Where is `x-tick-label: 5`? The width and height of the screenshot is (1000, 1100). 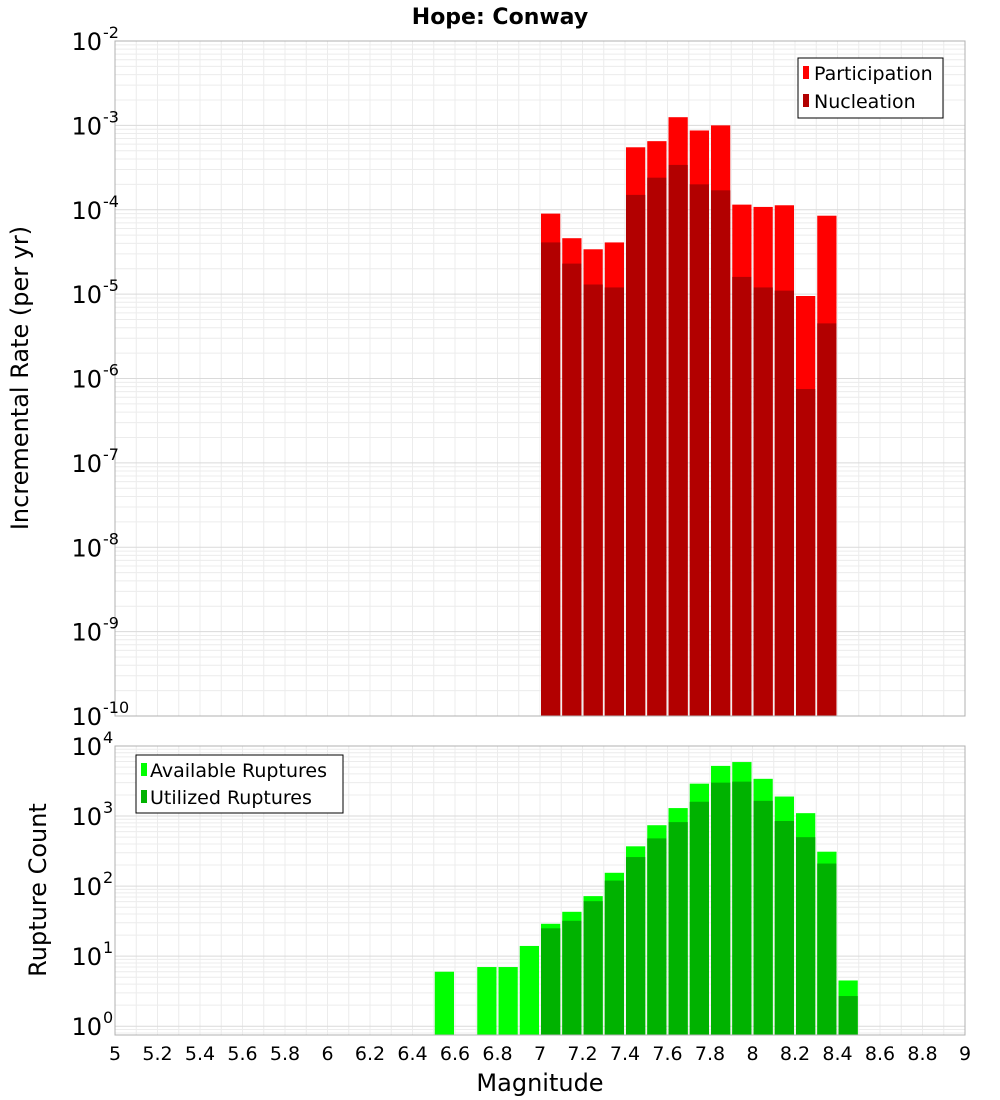
x-tick-label: 5 is located at coordinates (115, 1054).